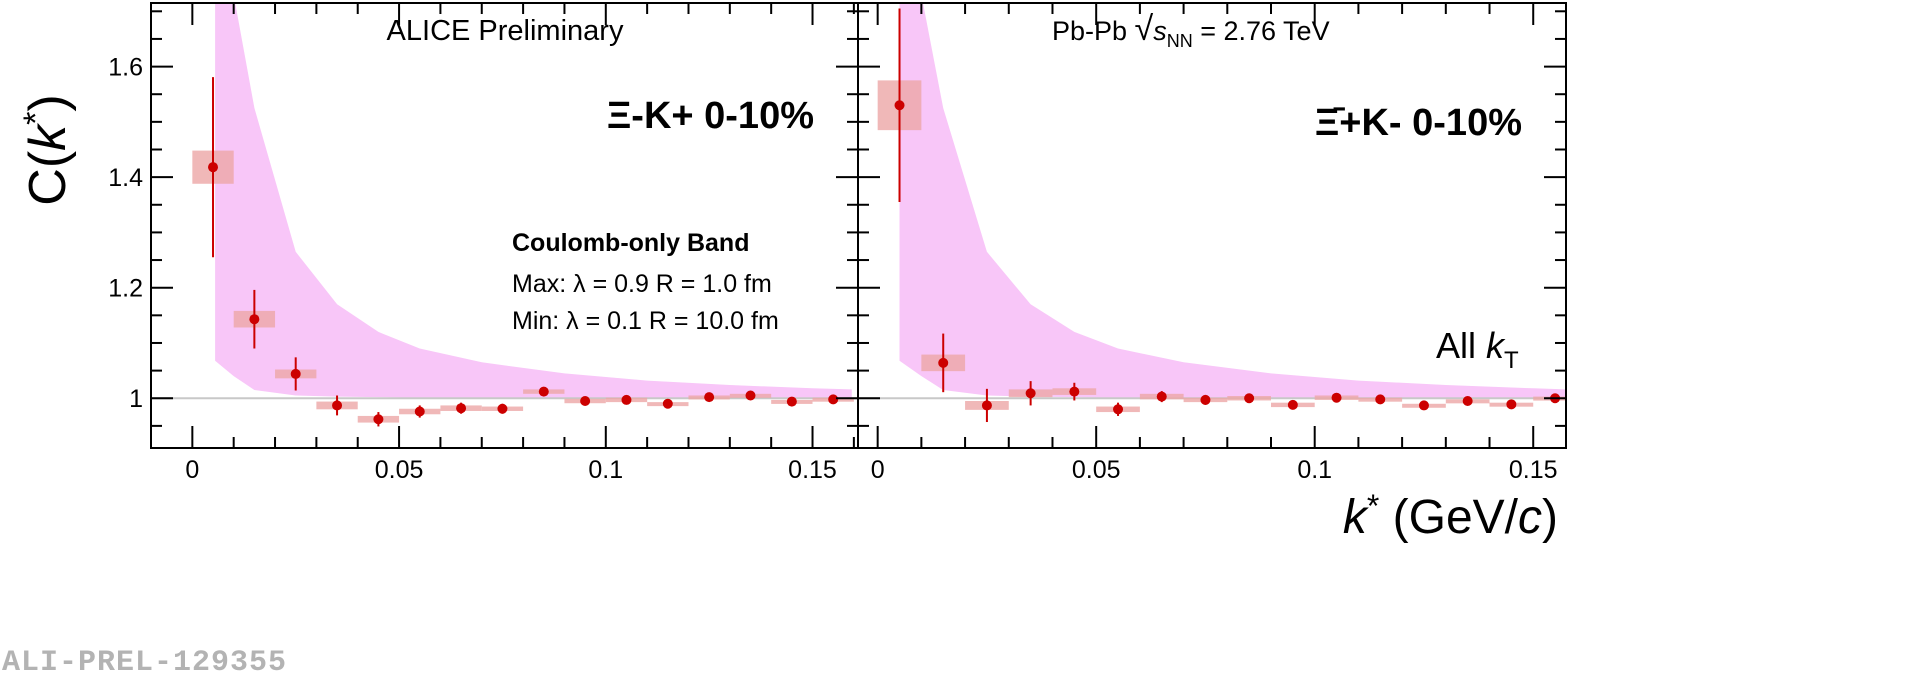 The width and height of the screenshot is (1920, 681). What do you see at coordinates (642, 284) in the screenshot?
I see `band-max-label: Max: λ = 0.9 R = 1.0 fm` at bounding box center [642, 284].